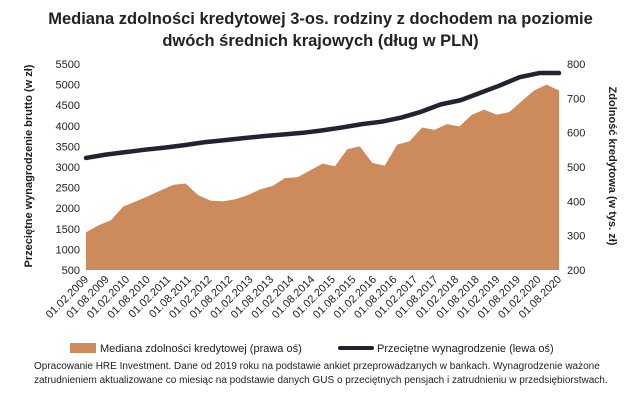 The image size is (641, 416). I want to click on y-tick-label-right: 300, so click(576, 237).